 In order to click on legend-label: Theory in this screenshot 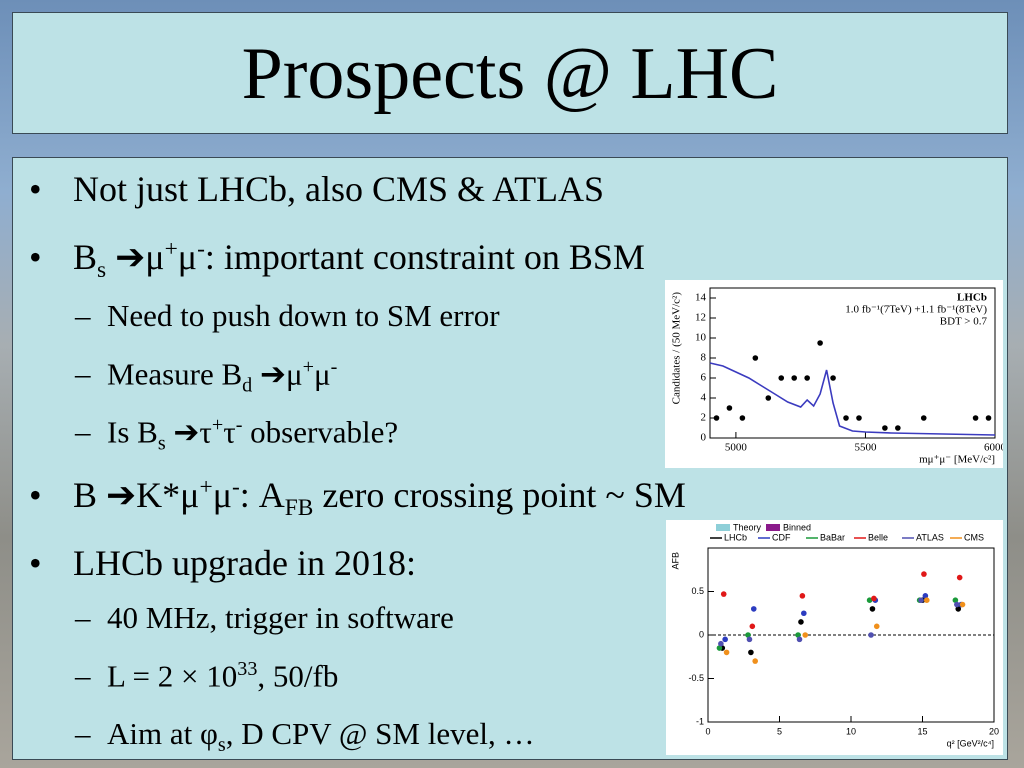, I will do `click(747, 527)`.